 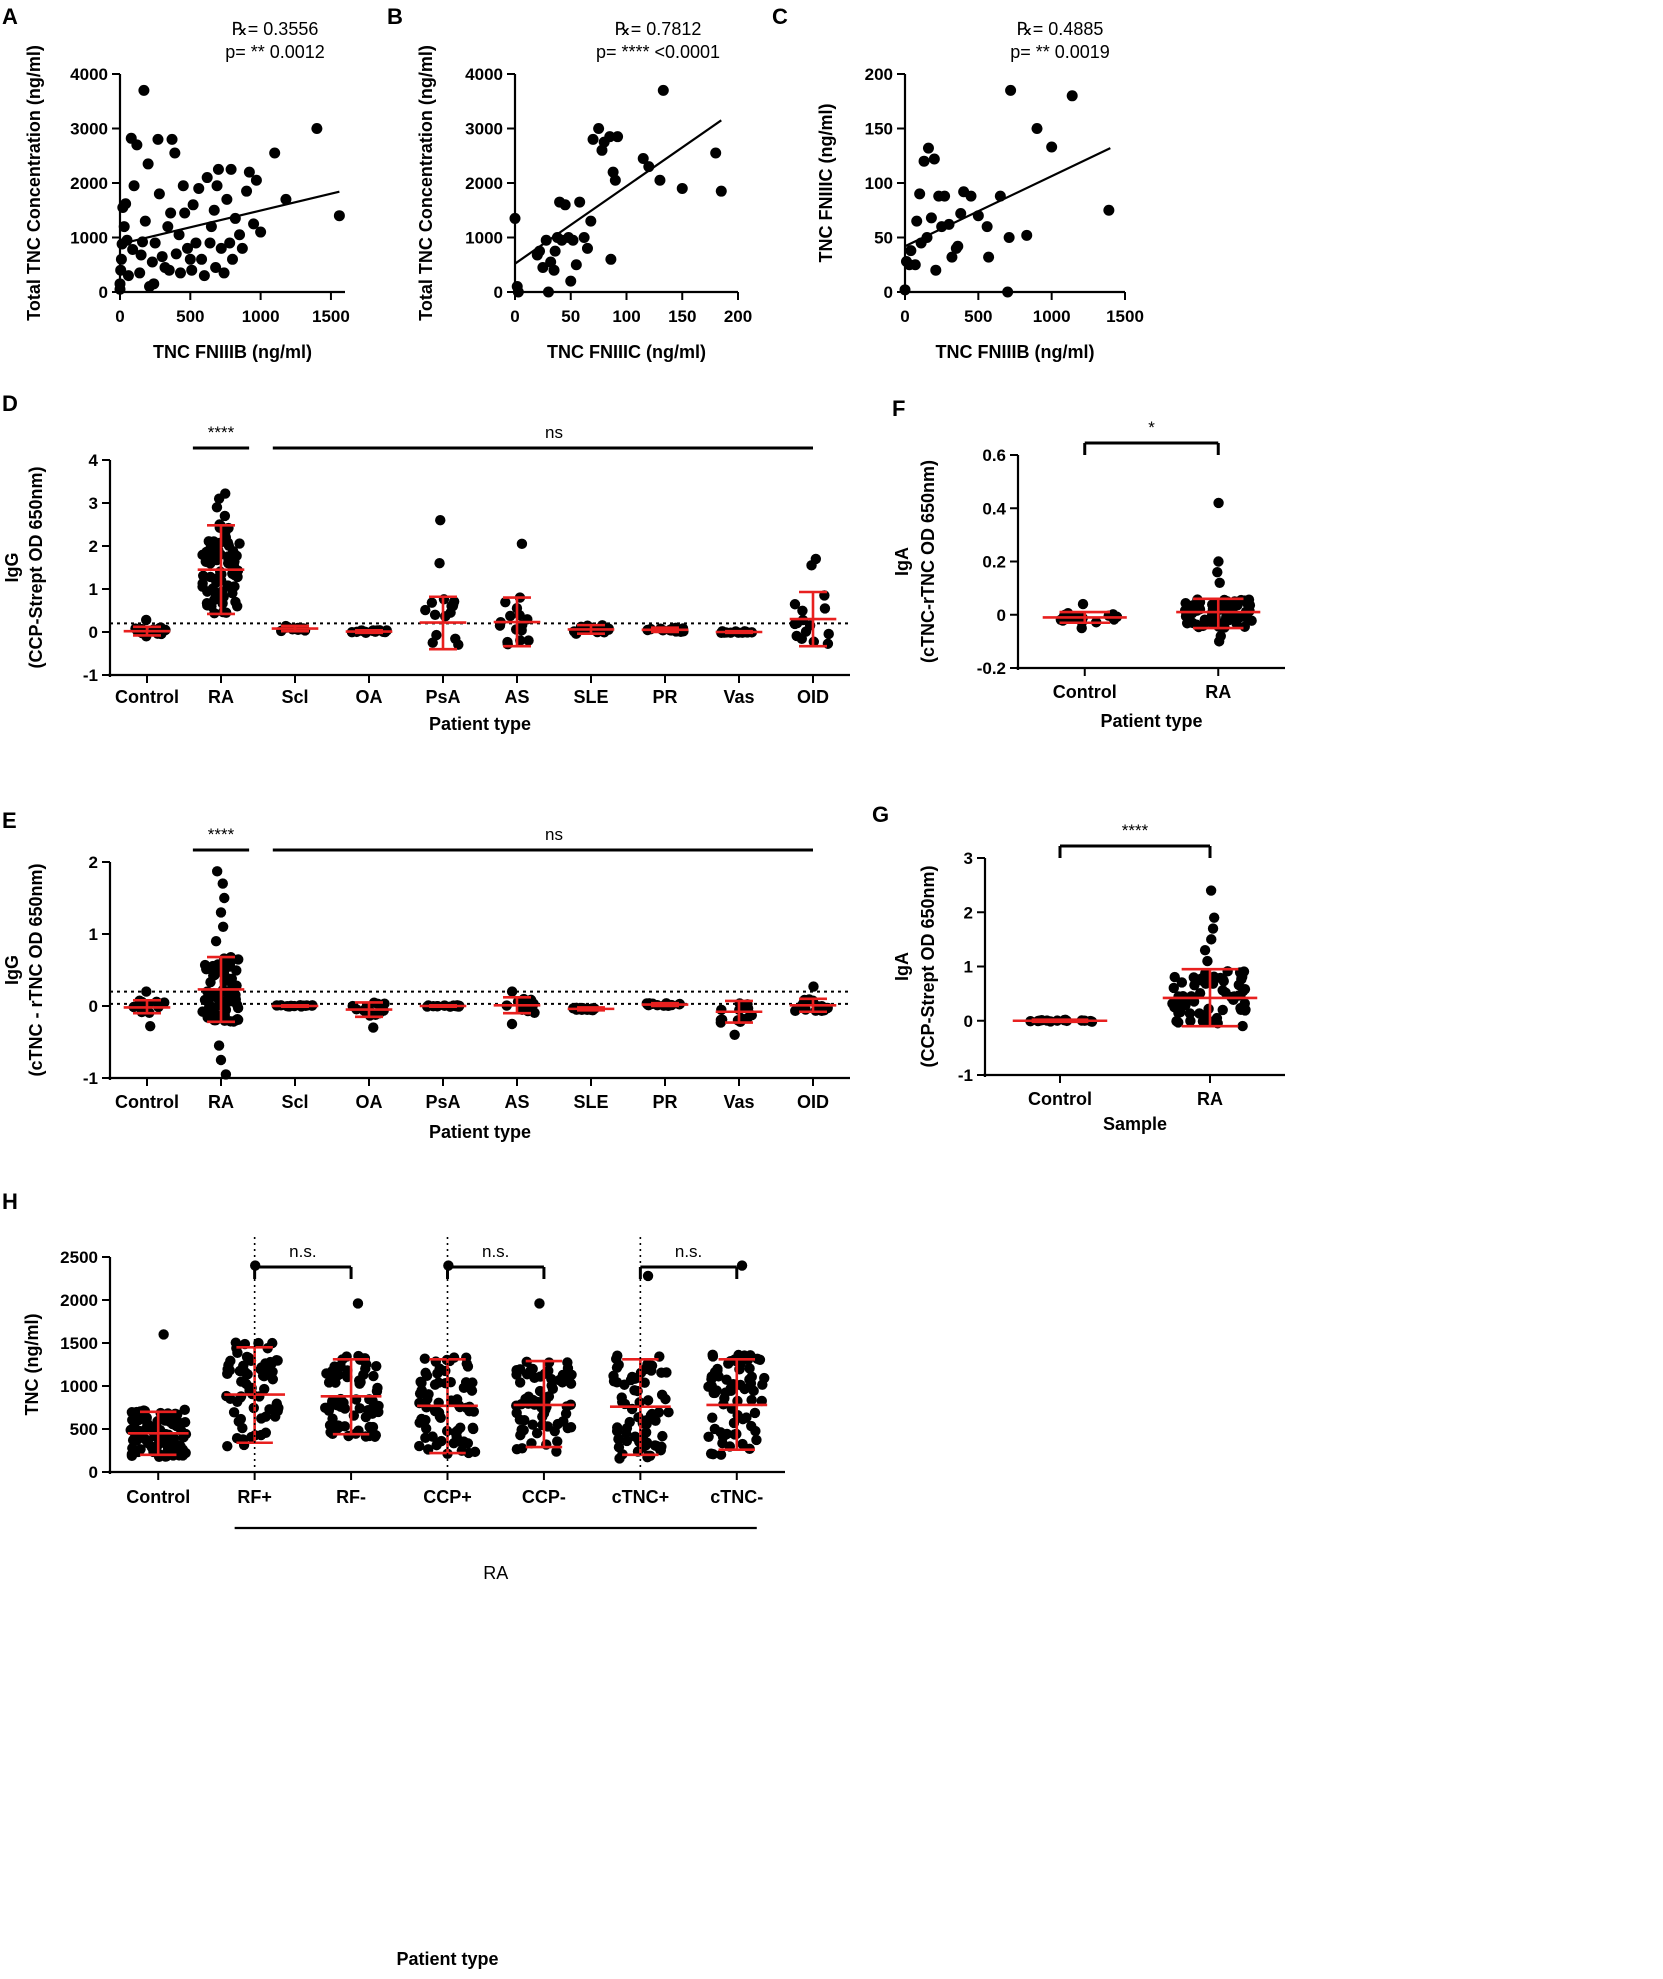 I want to click on category-label: cTNC+, so click(x=641, y=1497).